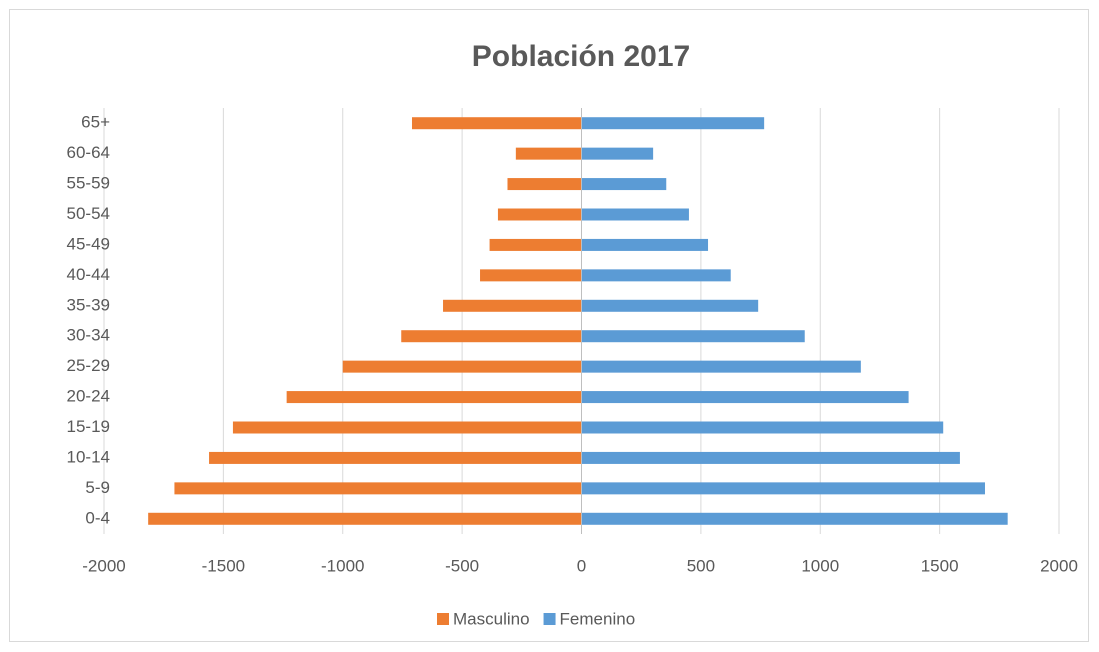 The width and height of the screenshot is (1099, 652). What do you see at coordinates (97, 517) in the screenshot?
I see `y-tick-label: 0-4` at bounding box center [97, 517].